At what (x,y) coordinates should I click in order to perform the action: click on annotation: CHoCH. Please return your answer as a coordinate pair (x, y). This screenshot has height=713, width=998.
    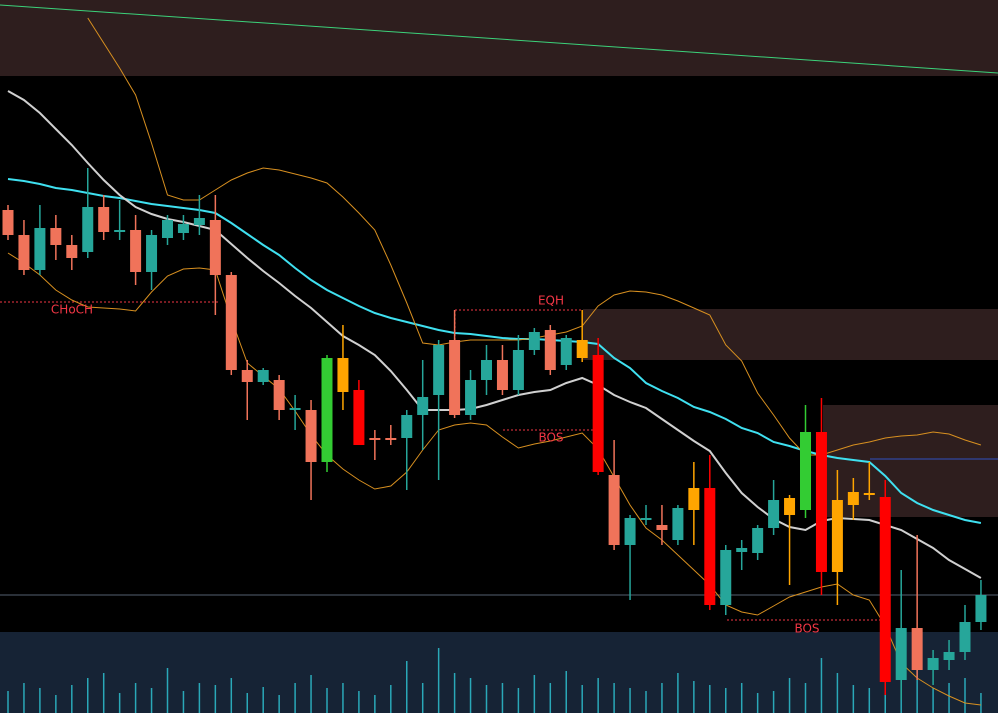
    Looking at the image, I should click on (72, 310).